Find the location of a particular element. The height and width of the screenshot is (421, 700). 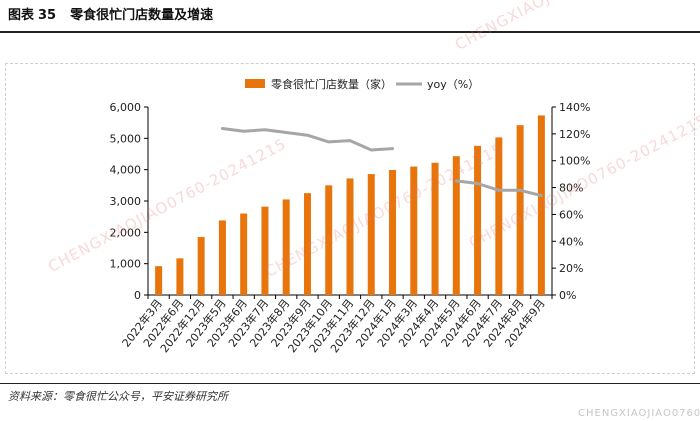

figure-label: 图表 is located at coordinates (21, 15).